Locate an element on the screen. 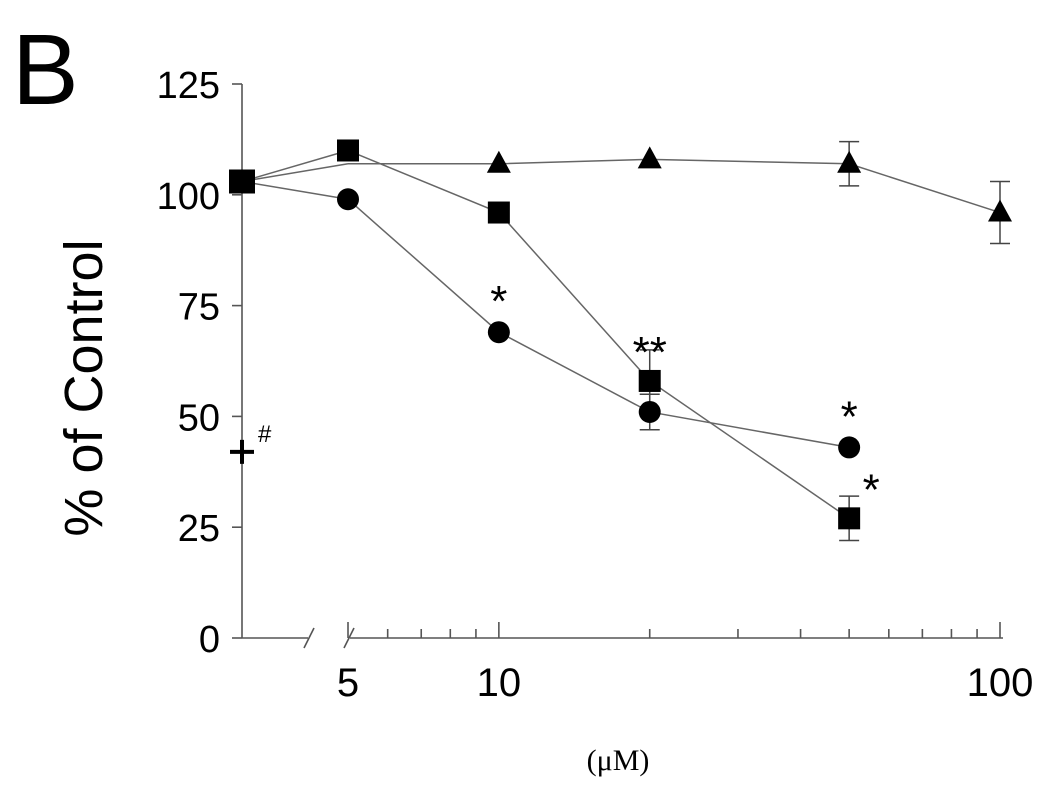  circle-control-link is located at coordinates (295, 190).